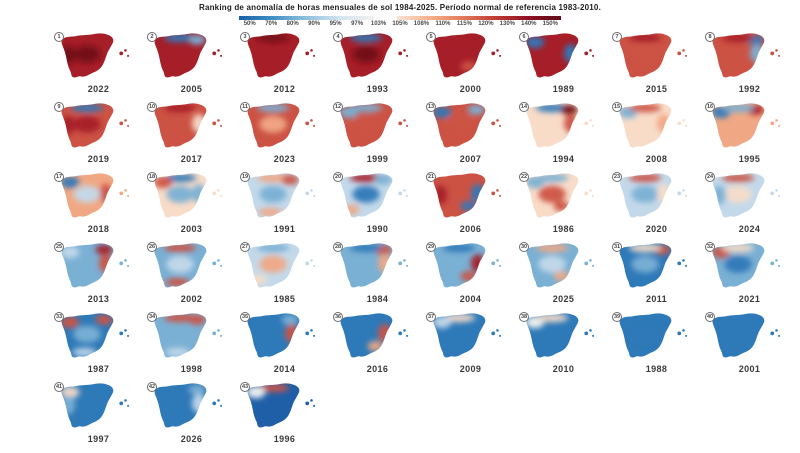  What do you see at coordinates (524, 177) in the screenshot?
I see `rank-badge: 22` at bounding box center [524, 177].